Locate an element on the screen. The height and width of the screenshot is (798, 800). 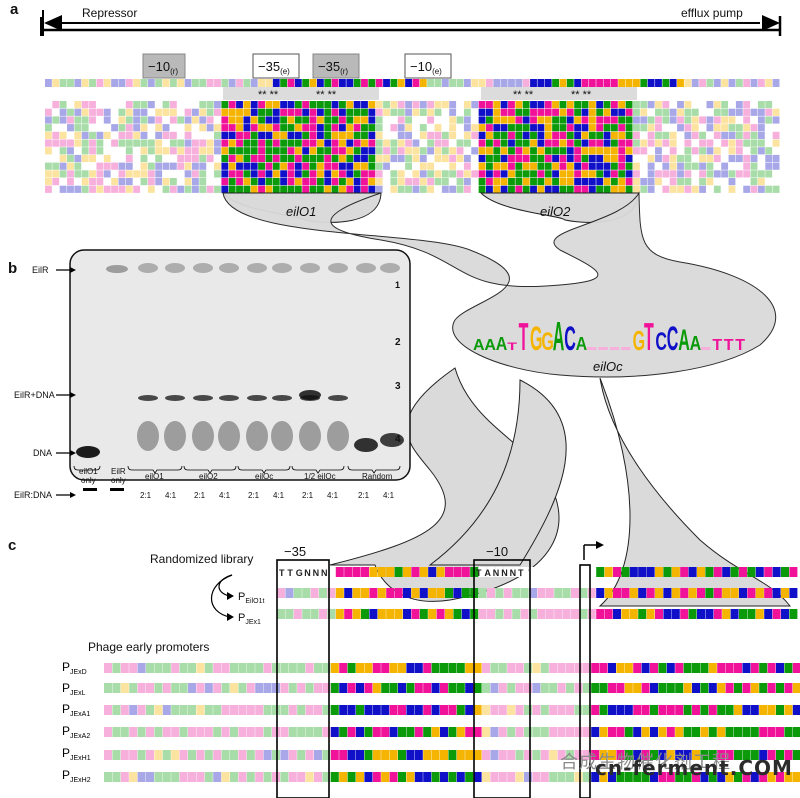
band-smear is located at coordinates (257, 436).